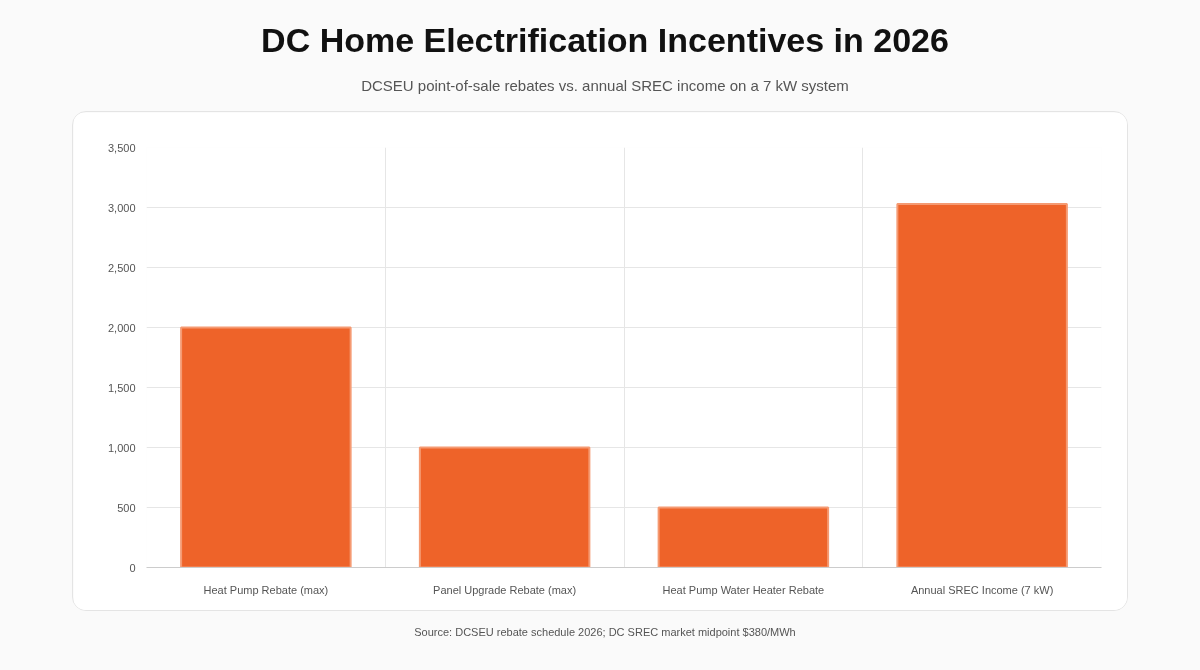 The width and height of the screenshot is (1200, 670). Describe the element at coordinates (121, 327) in the screenshot. I see `y-tick-label: 2,000` at that location.